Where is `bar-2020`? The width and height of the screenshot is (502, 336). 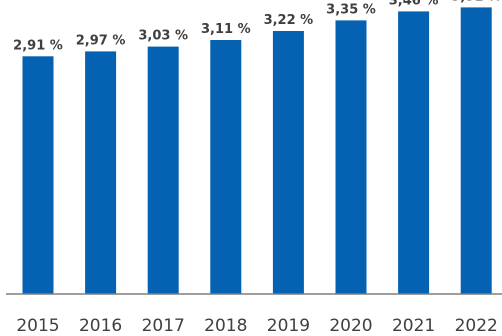 bar-2020 is located at coordinates (351, 157).